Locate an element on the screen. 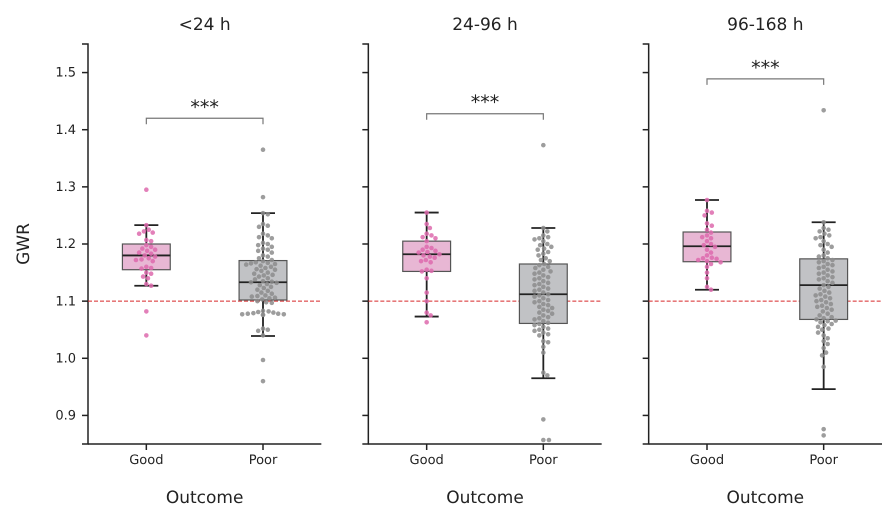 This screenshot has height=508, width=885. y-tick-label: 1.4 is located at coordinates (65, 130).